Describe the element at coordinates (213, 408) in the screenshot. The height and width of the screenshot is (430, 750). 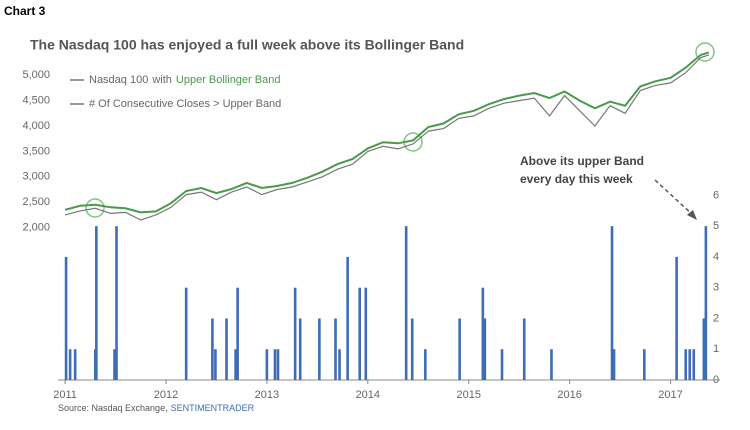
I see `source-brand: SENTIMENTRADER` at that location.